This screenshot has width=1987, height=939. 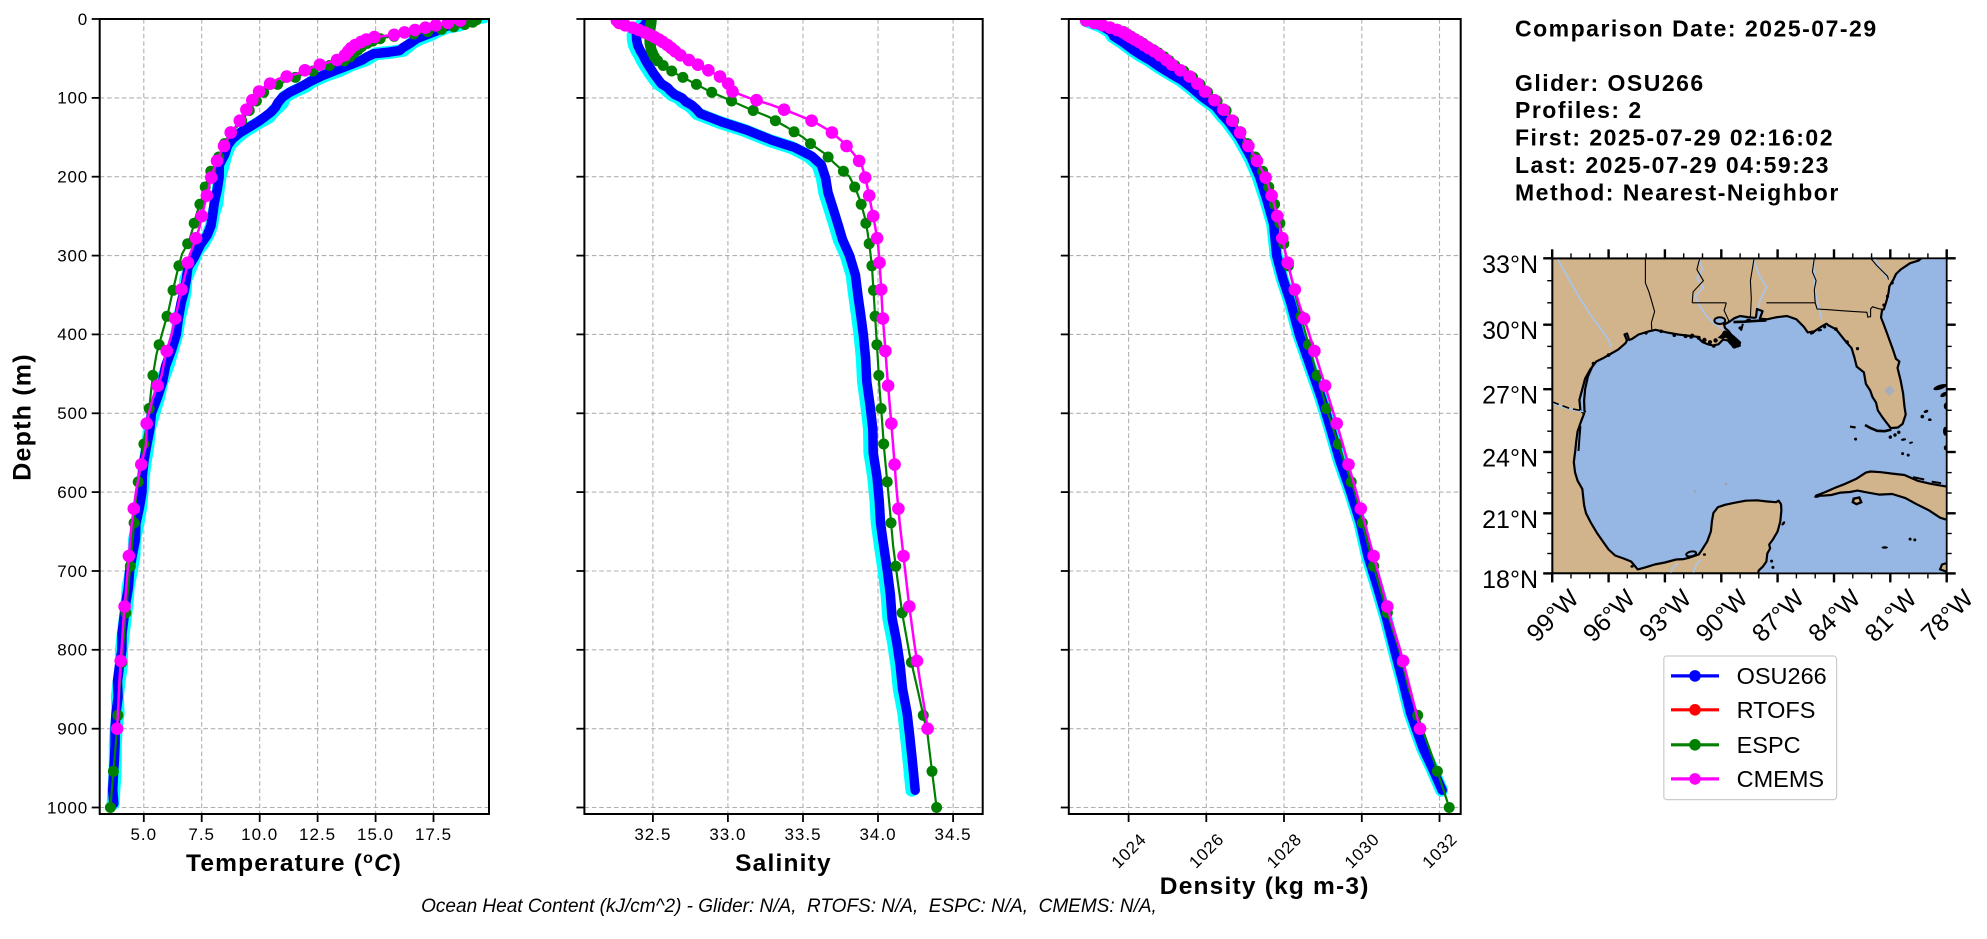 I want to click on svg-text: Salinity, so click(x=783, y=863).